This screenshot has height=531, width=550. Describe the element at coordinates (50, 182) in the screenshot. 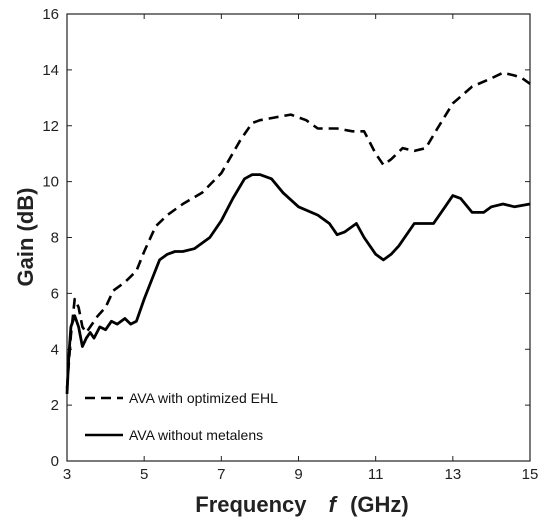

I see `y-tick-label: 10` at that location.